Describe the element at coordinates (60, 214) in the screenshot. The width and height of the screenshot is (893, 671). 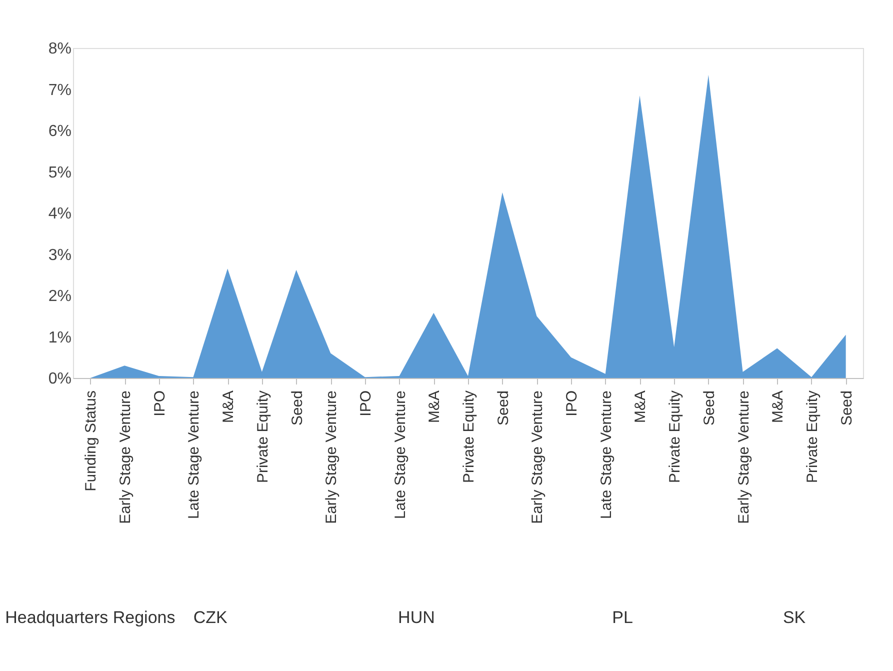
I see `y-tick-label: 4%` at that location.